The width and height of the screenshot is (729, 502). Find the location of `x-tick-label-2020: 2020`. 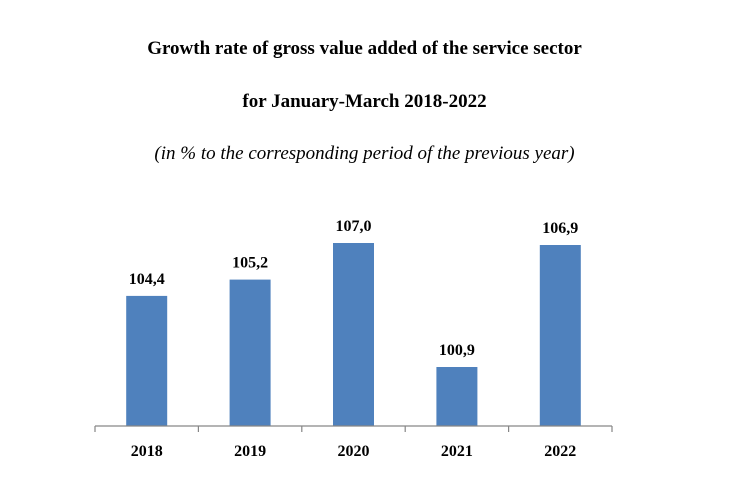

x-tick-label-2020: 2020 is located at coordinates (354, 451).